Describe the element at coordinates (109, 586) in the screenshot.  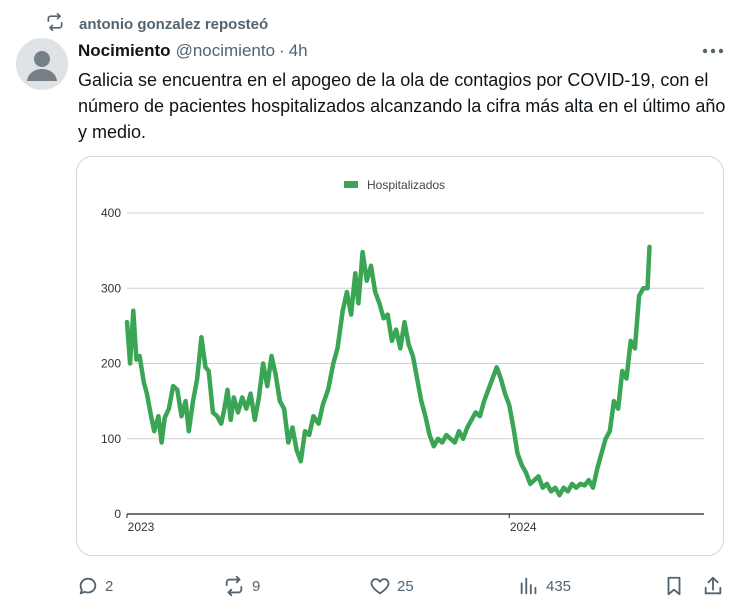
I see `reply-count: 2` at that location.